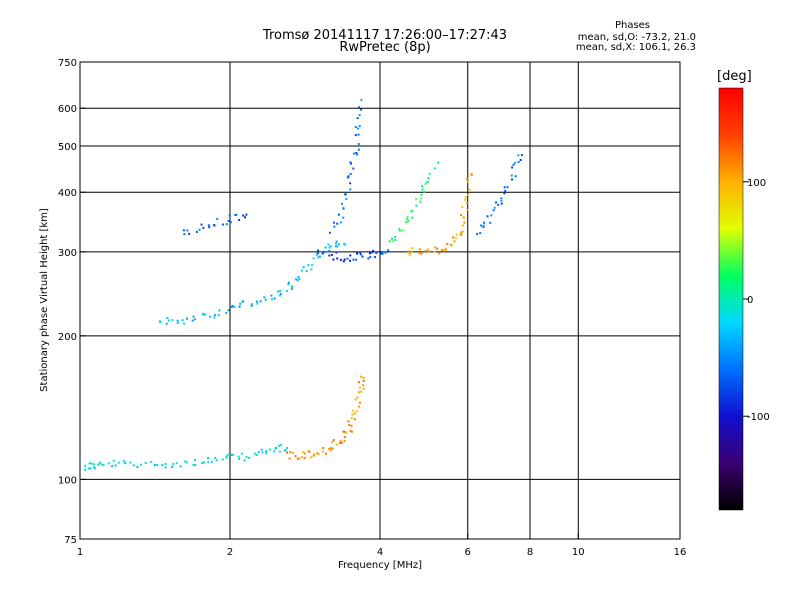 The width and height of the screenshot is (800, 600). What do you see at coordinates (67, 63) in the screenshot?
I see `y-tick-label: 750` at bounding box center [67, 63].